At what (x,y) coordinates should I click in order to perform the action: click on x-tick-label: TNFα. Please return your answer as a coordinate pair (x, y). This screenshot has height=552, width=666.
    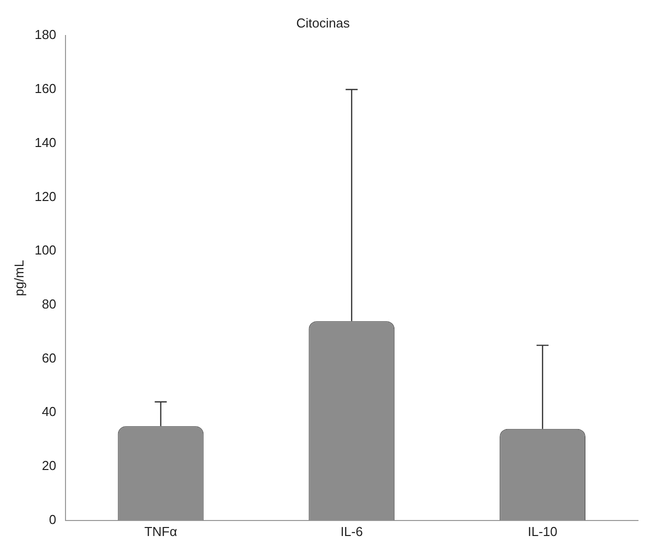
    Looking at the image, I should click on (161, 531).